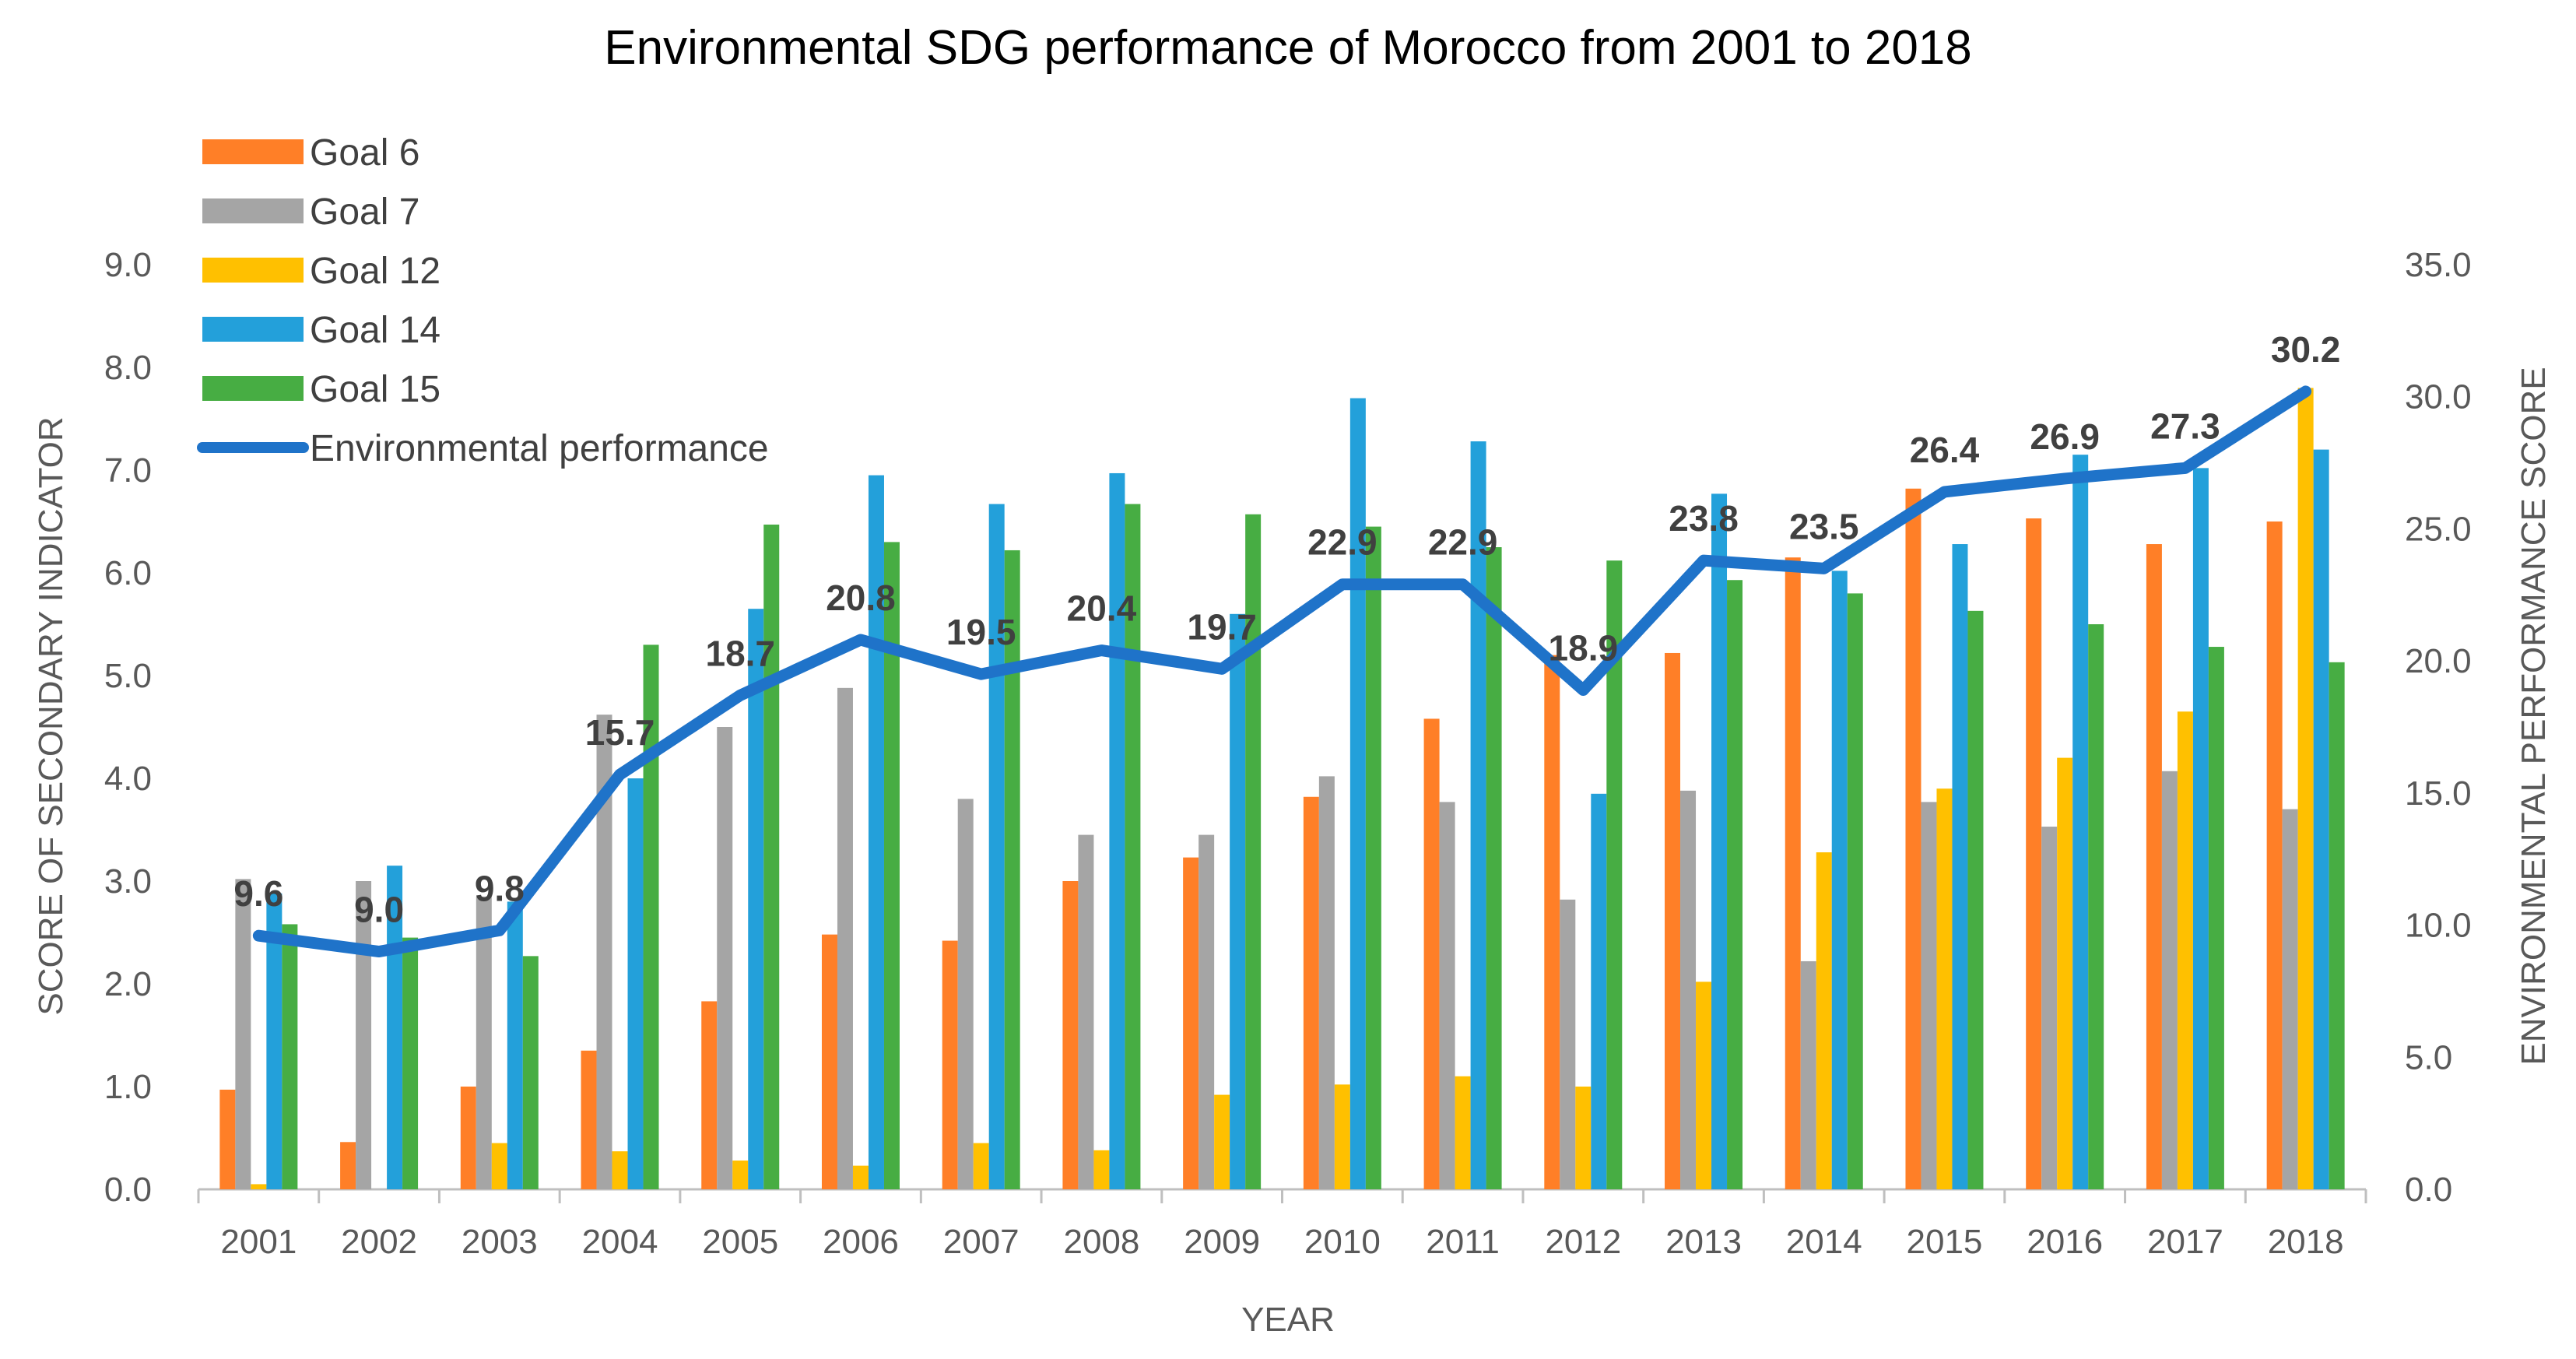  Describe the element at coordinates (128, 573) in the screenshot. I see `y-tick-label: 6.0` at that location.